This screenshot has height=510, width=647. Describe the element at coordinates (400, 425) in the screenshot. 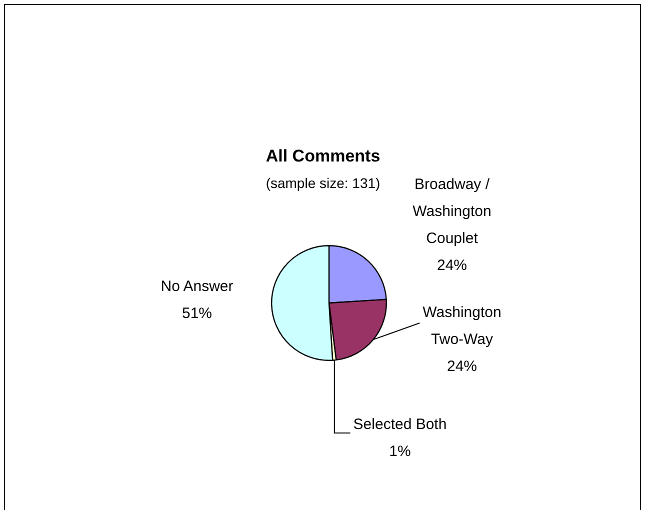

I see `slice-label: Selected Both` at that location.